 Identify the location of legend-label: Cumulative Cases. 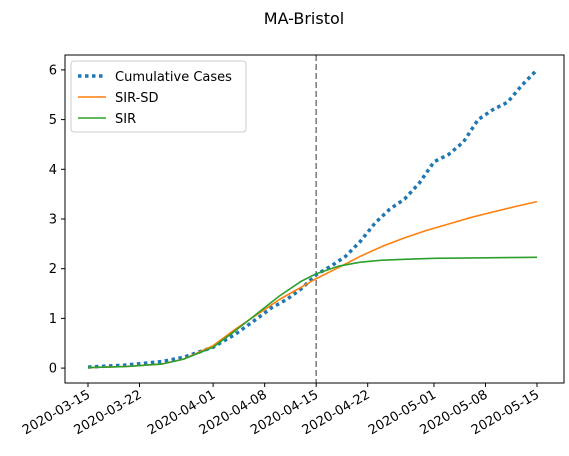
(173, 77).